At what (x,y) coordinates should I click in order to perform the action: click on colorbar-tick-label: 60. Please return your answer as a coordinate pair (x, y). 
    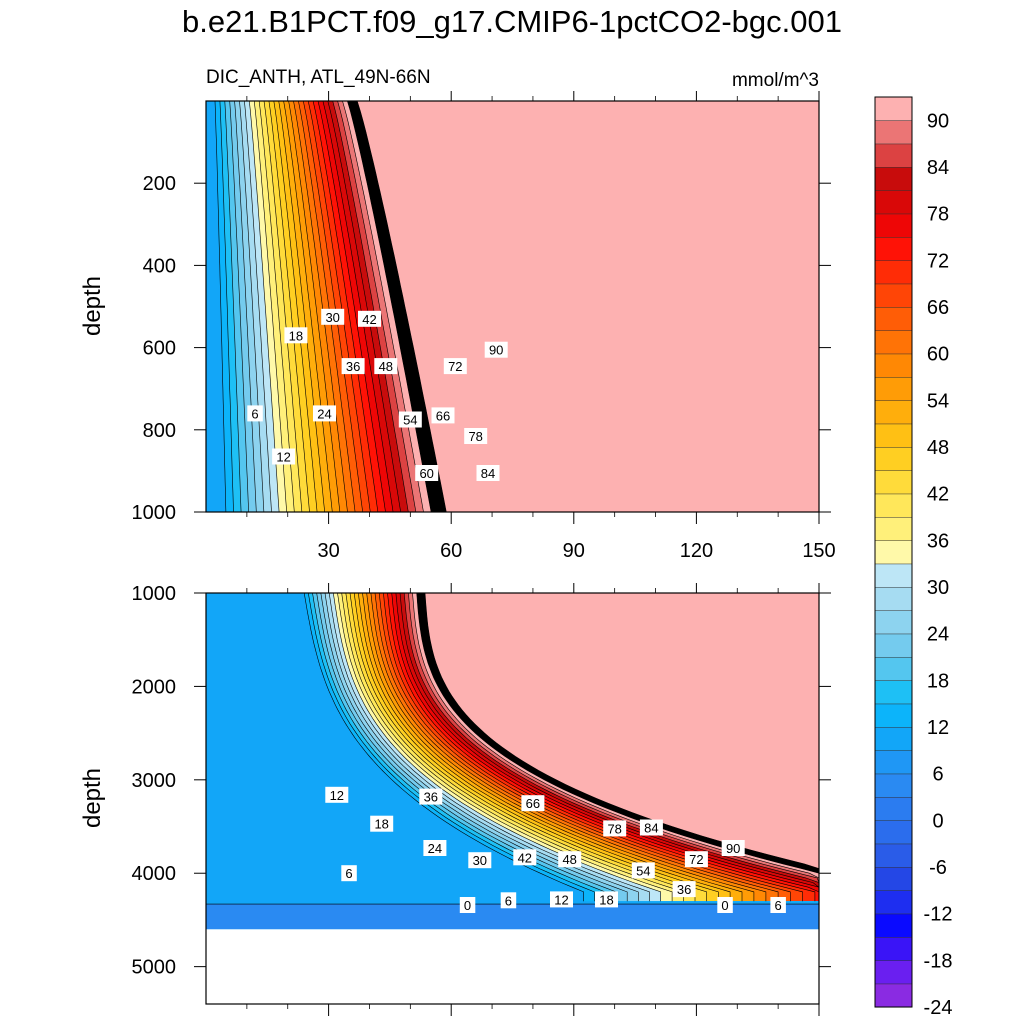
    Looking at the image, I should click on (938, 355).